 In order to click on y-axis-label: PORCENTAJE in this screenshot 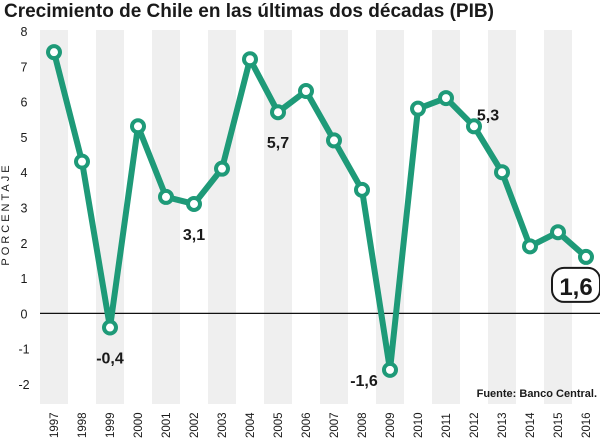, I will do `click(6, 213)`.